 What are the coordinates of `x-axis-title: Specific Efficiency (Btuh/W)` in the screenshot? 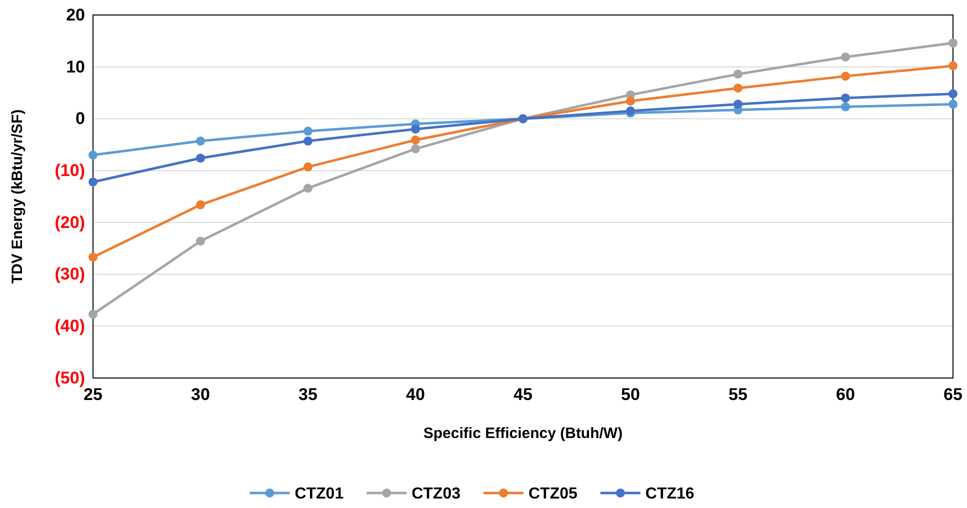 It's located at (523, 433).